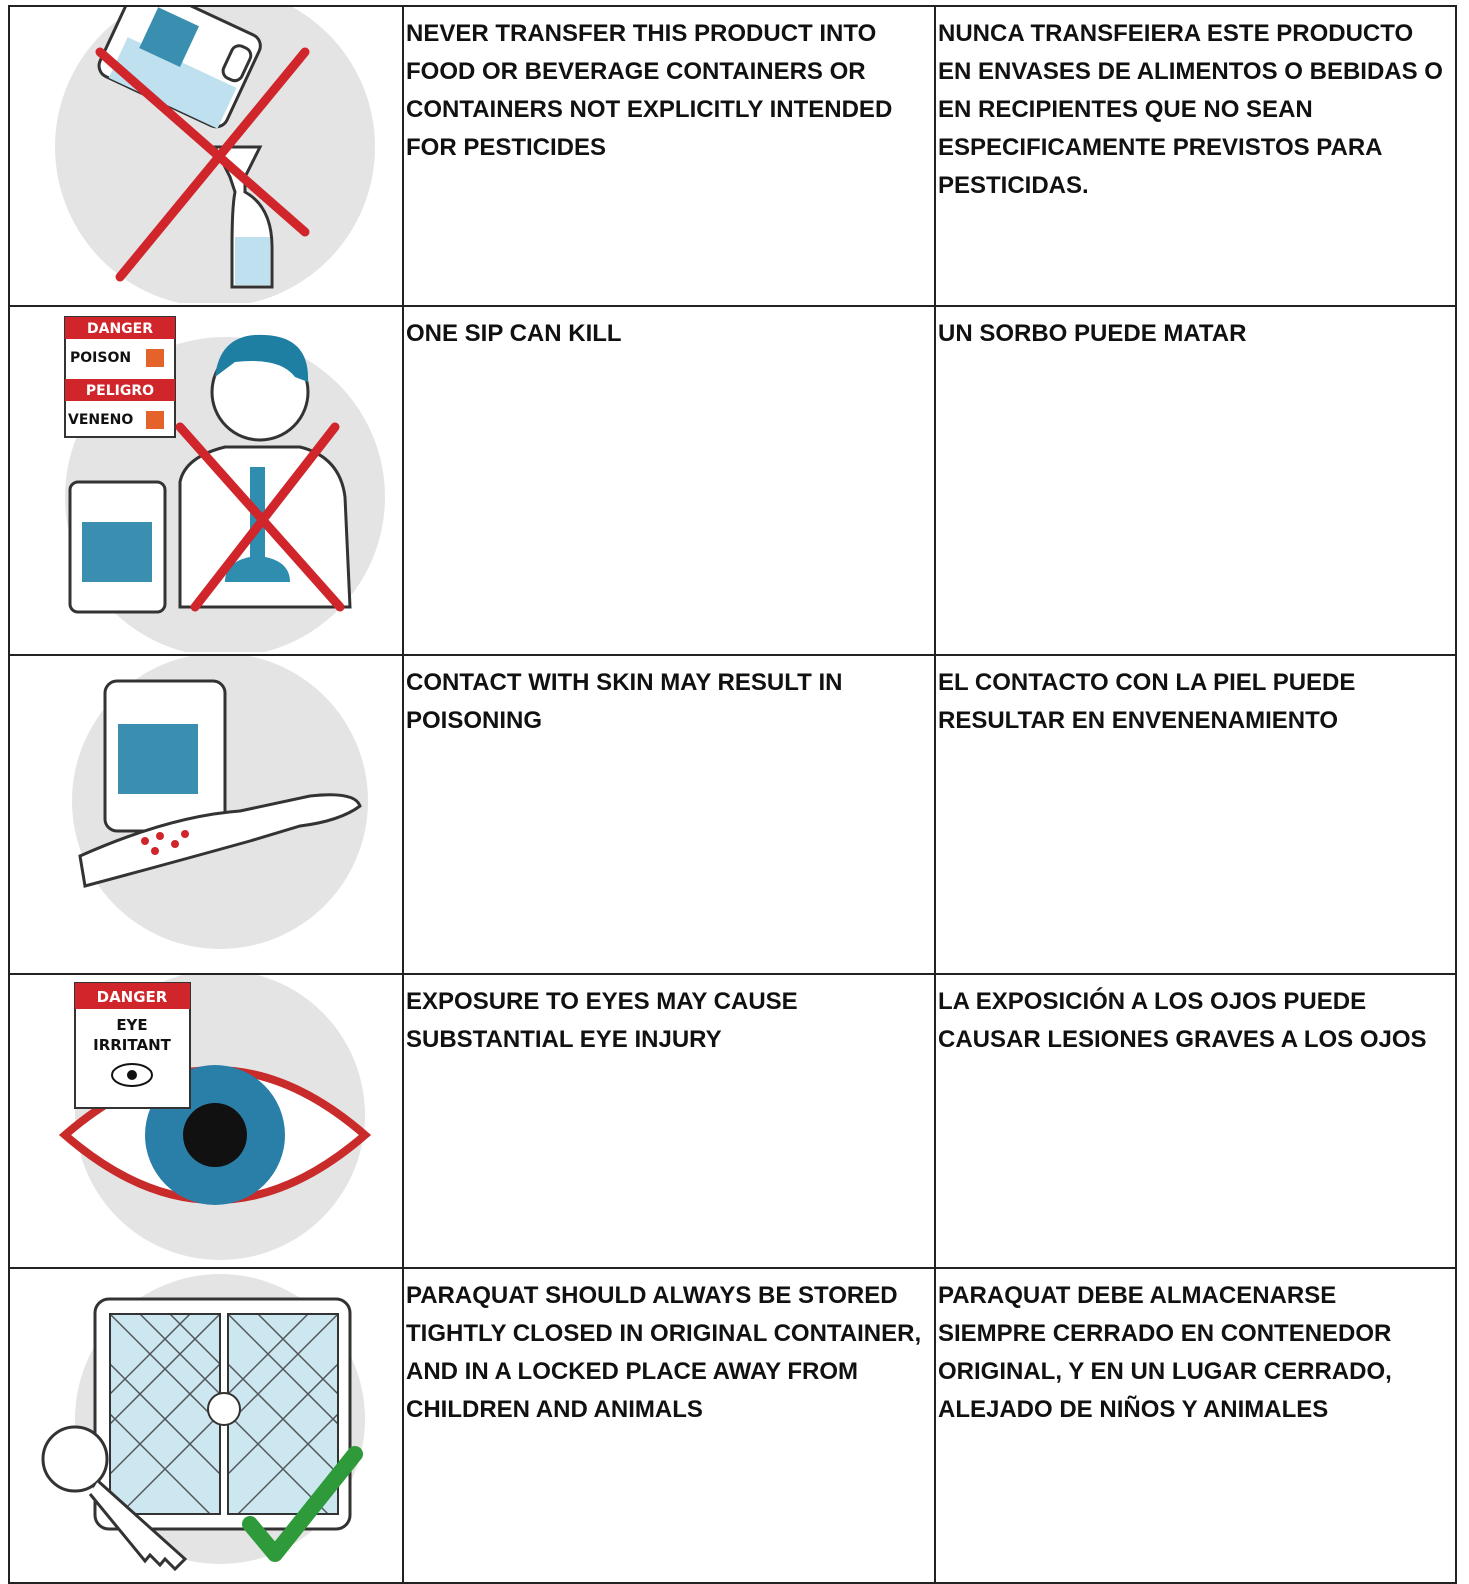  Describe the element at coordinates (131, 1025) in the screenshot. I see `icon-label: EYE` at that location.